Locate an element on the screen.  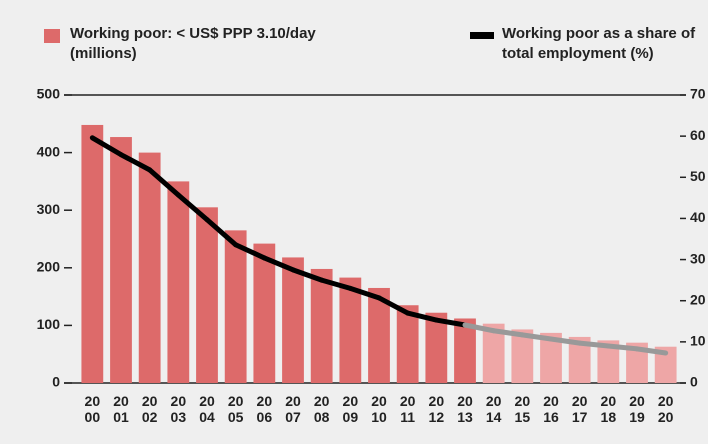
x-tick-label: 20 11 is located at coordinates (408, 409).